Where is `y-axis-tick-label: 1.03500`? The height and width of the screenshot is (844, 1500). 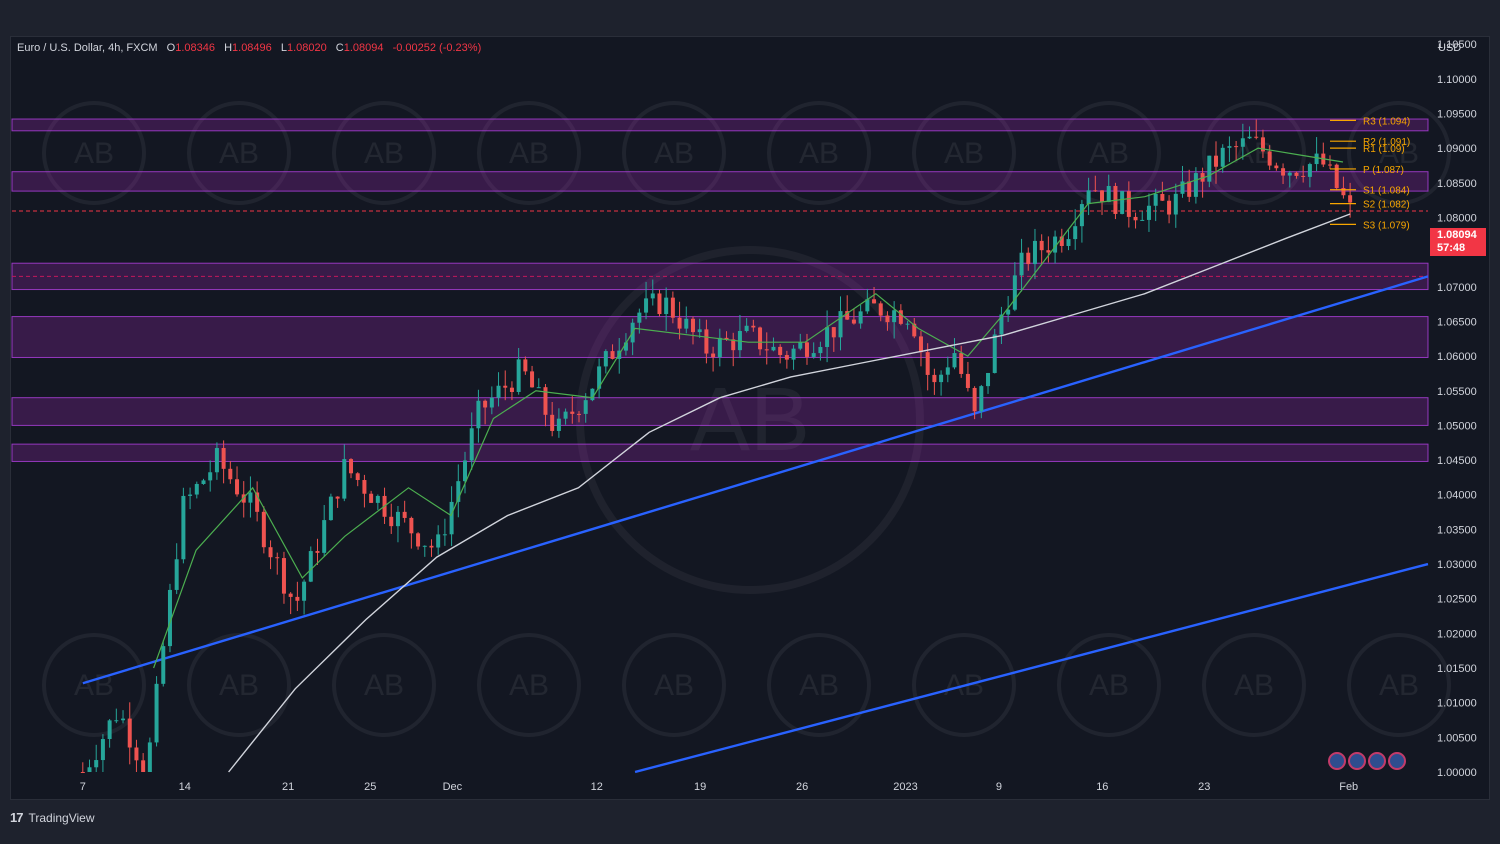
y-axis-tick-label: 1.03500 is located at coordinates (1457, 530).